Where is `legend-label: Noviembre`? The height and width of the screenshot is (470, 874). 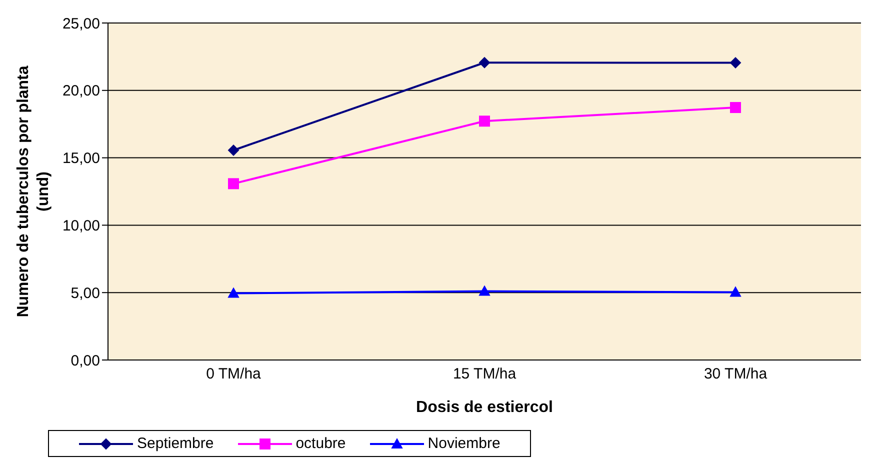
legend-label: Noviembre is located at coordinates (464, 443).